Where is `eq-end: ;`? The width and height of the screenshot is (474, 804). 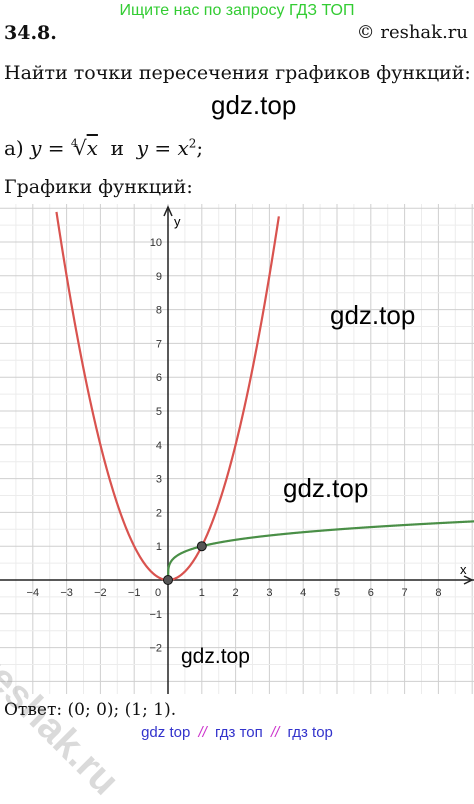
eq-end: ; is located at coordinates (200, 148).